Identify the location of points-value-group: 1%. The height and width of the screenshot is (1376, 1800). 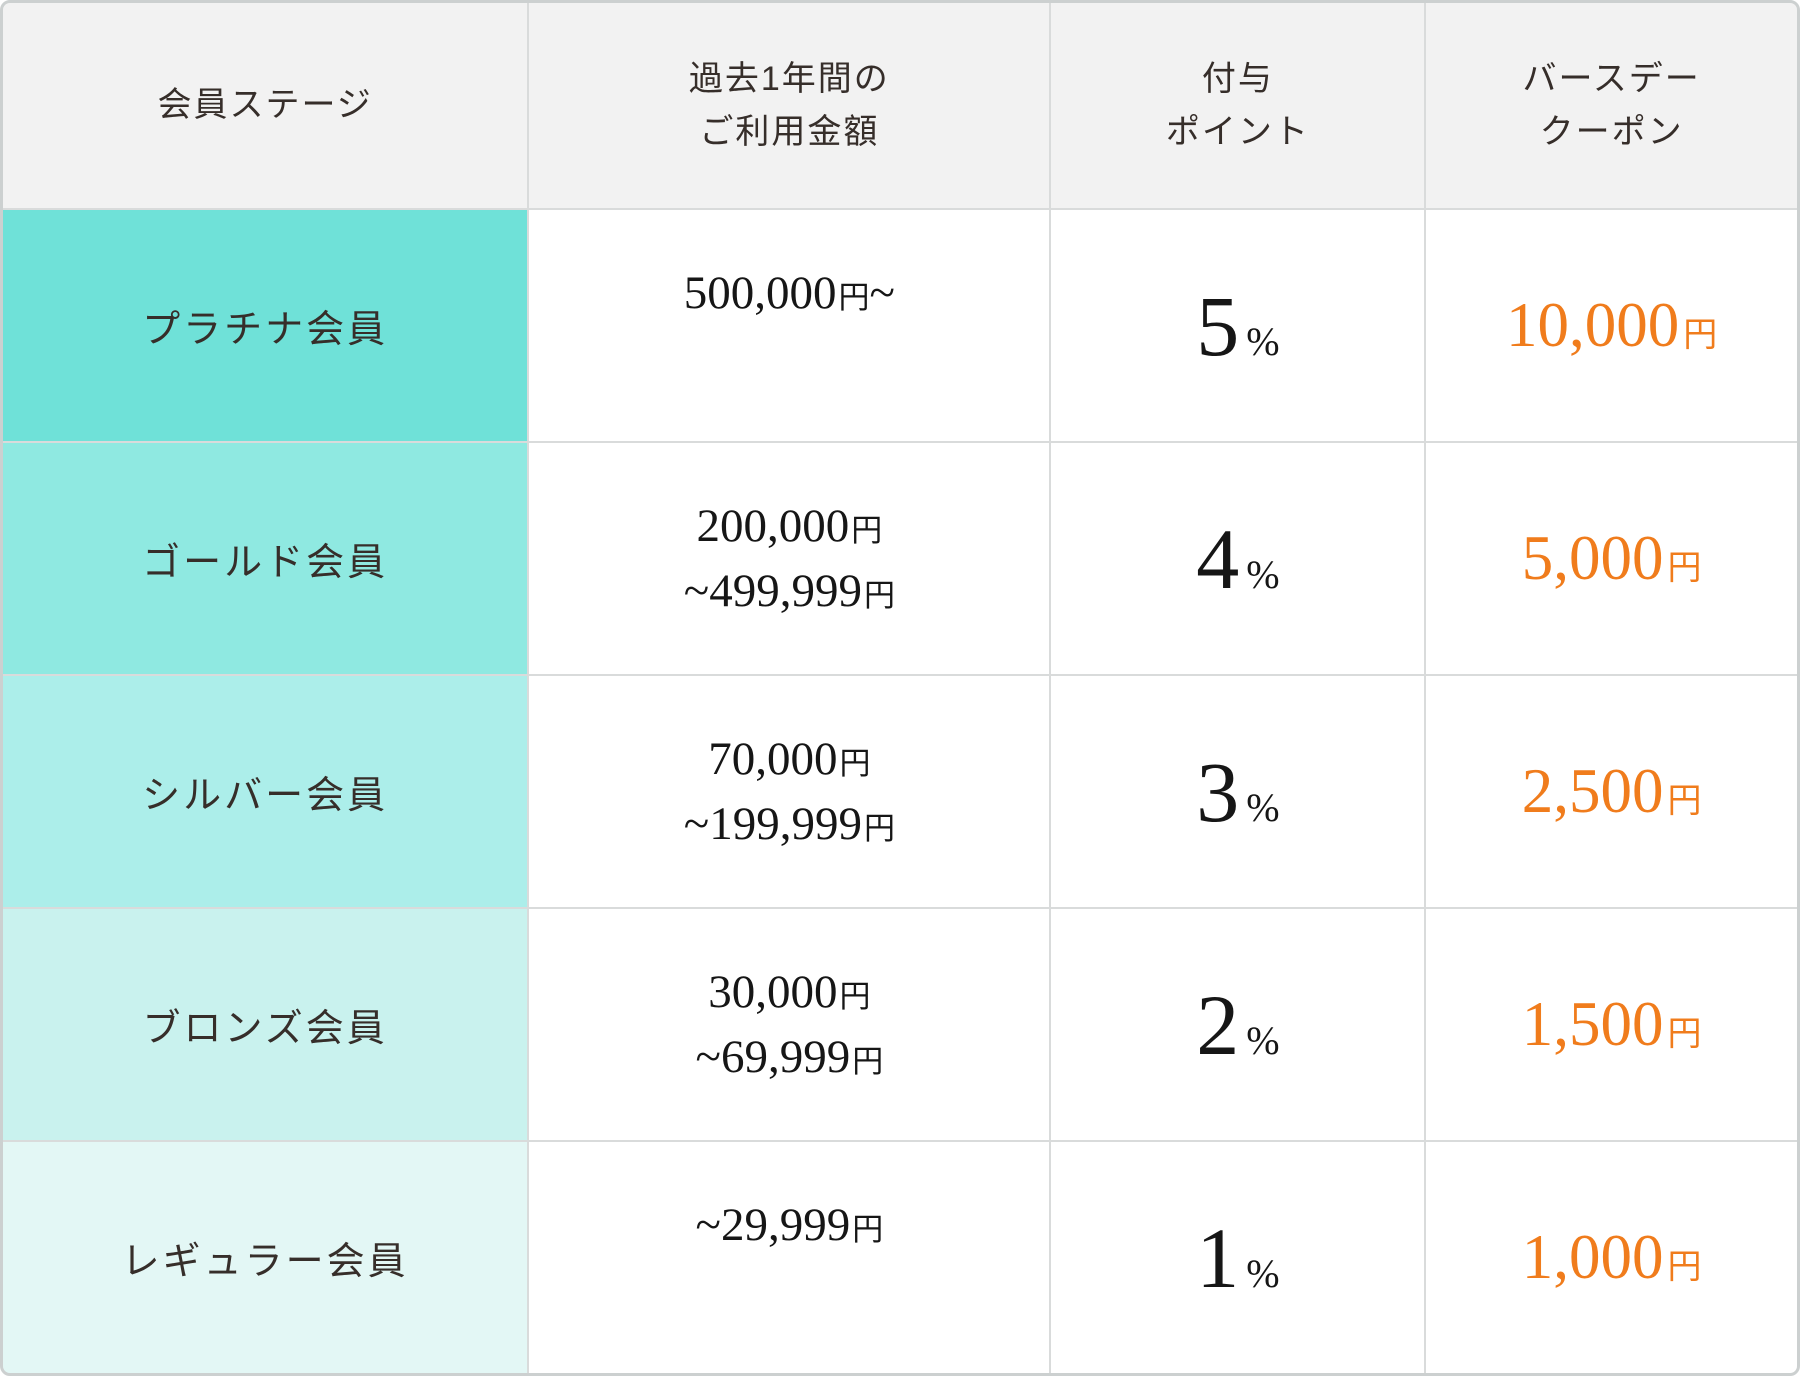
(1238, 1257).